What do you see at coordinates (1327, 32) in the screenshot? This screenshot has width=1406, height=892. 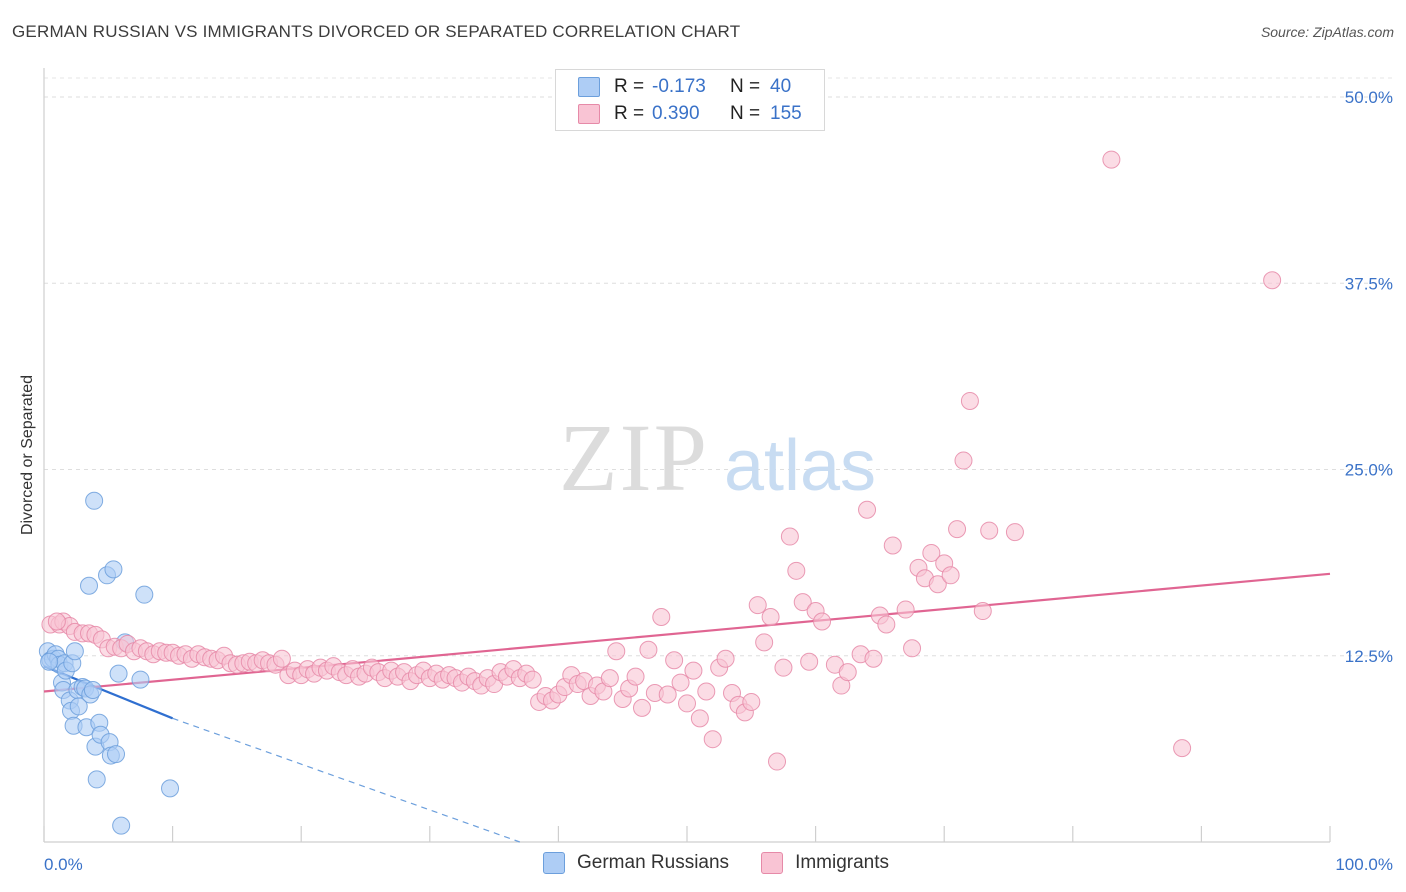 I see `chart-source: Source: ZipAtlas.com` at bounding box center [1327, 32].